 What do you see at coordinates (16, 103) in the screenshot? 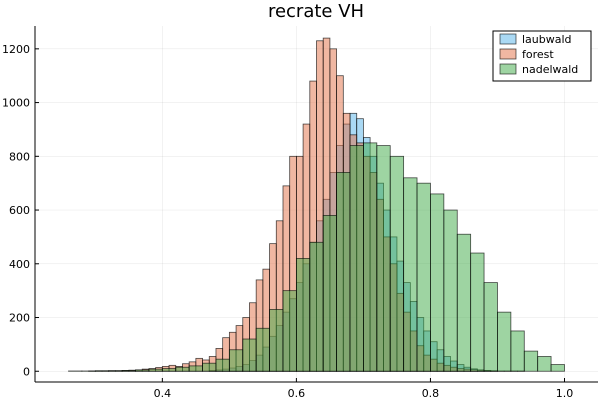
I see `y-tick-label: 1000` at bounding box center [16, 103].